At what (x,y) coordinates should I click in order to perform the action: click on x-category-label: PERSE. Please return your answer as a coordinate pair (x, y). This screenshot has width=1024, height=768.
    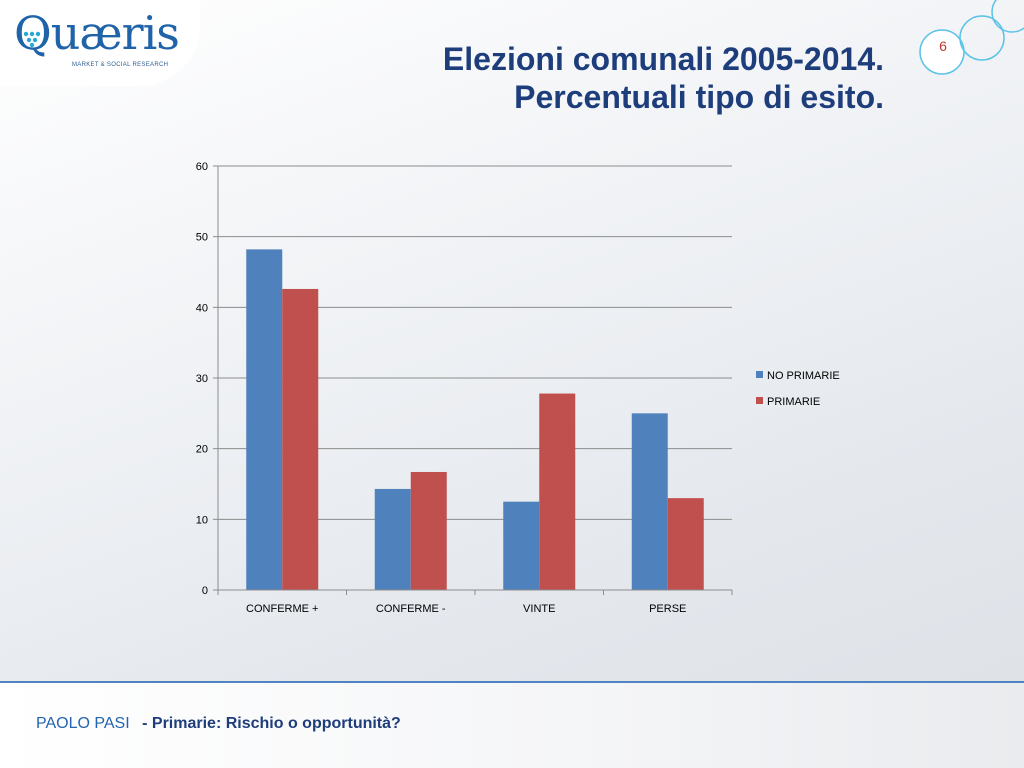
    Looking at the image, I should click on (667, 609).